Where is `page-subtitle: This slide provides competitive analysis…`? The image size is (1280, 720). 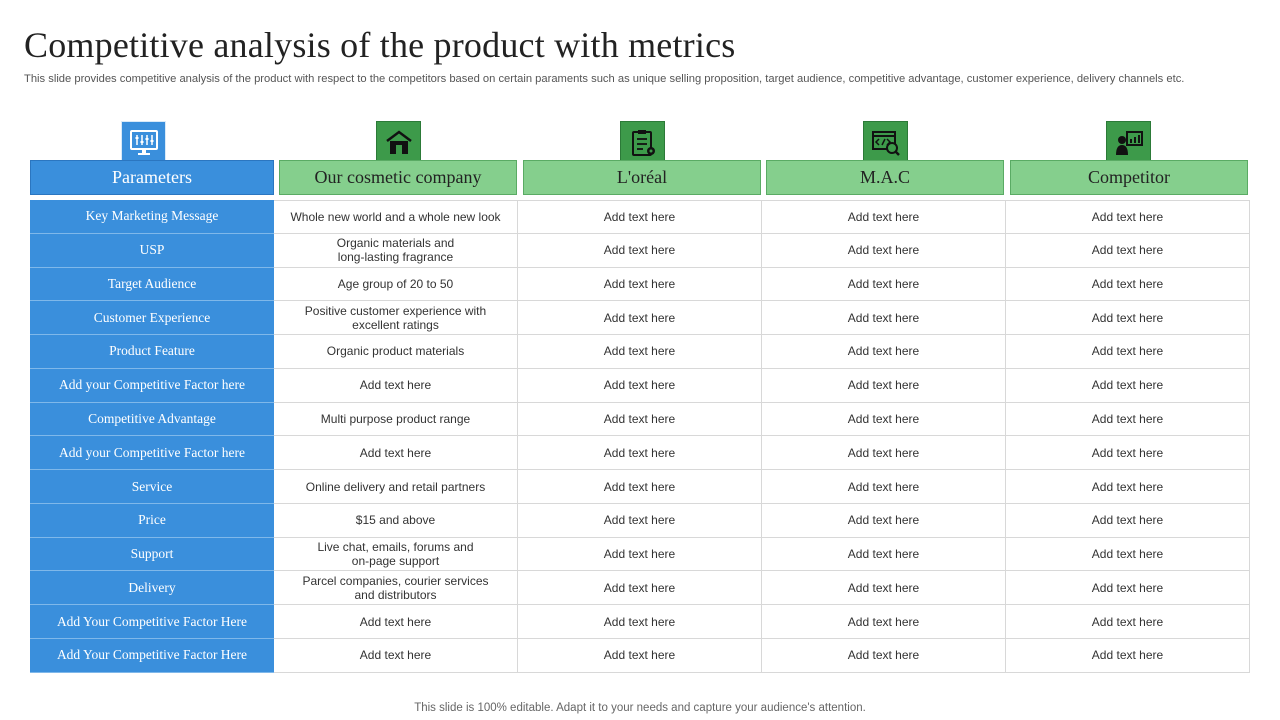 page-subtitle: This slide provides competitive analysis… is located at coordinates (604, 79).